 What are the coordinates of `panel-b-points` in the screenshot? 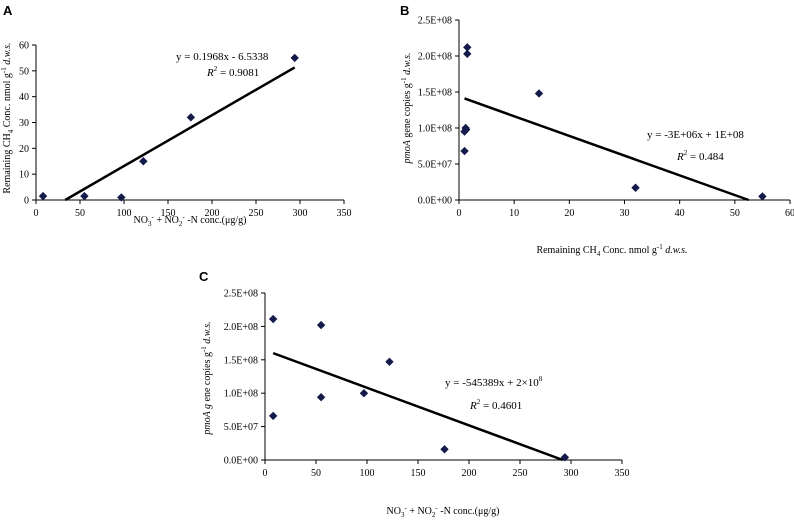 It's located at (613, 122).